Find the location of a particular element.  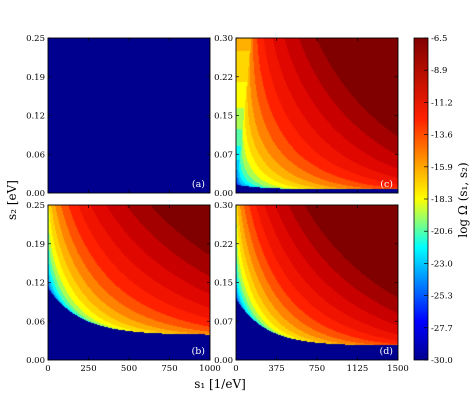

colorbar-tick-label: -11.2 is located at coordinates (442, 103).